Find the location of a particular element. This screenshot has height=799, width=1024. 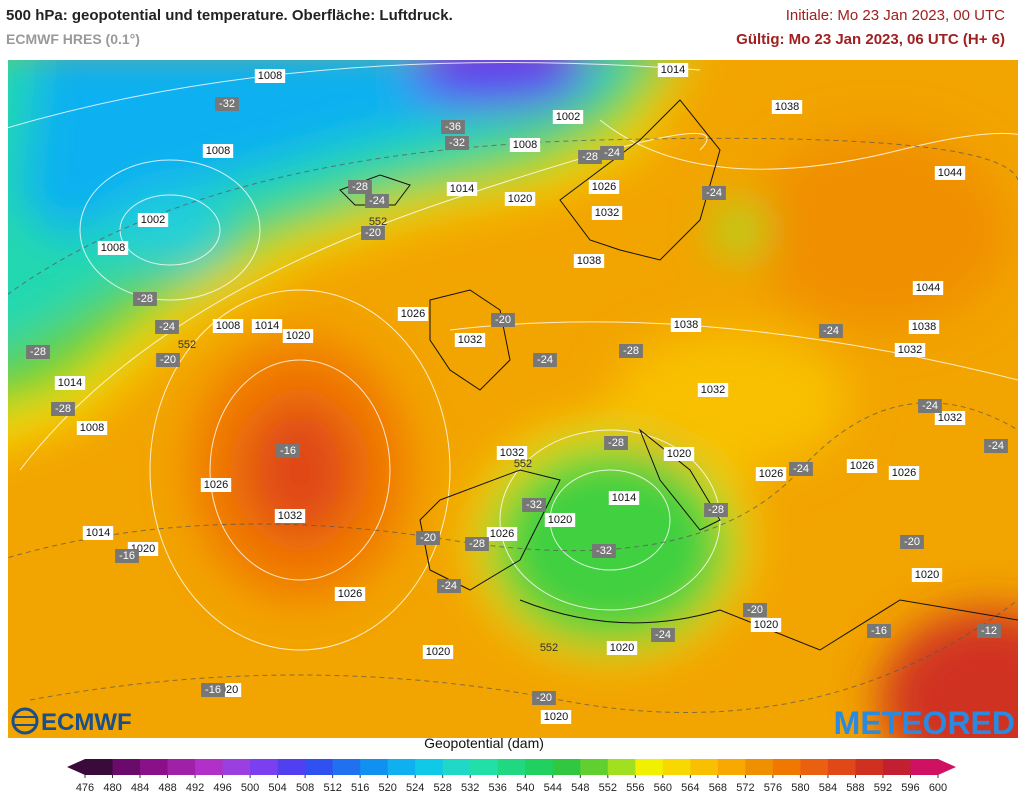

temperature-label: -12 is located at coordinates (989, 631).